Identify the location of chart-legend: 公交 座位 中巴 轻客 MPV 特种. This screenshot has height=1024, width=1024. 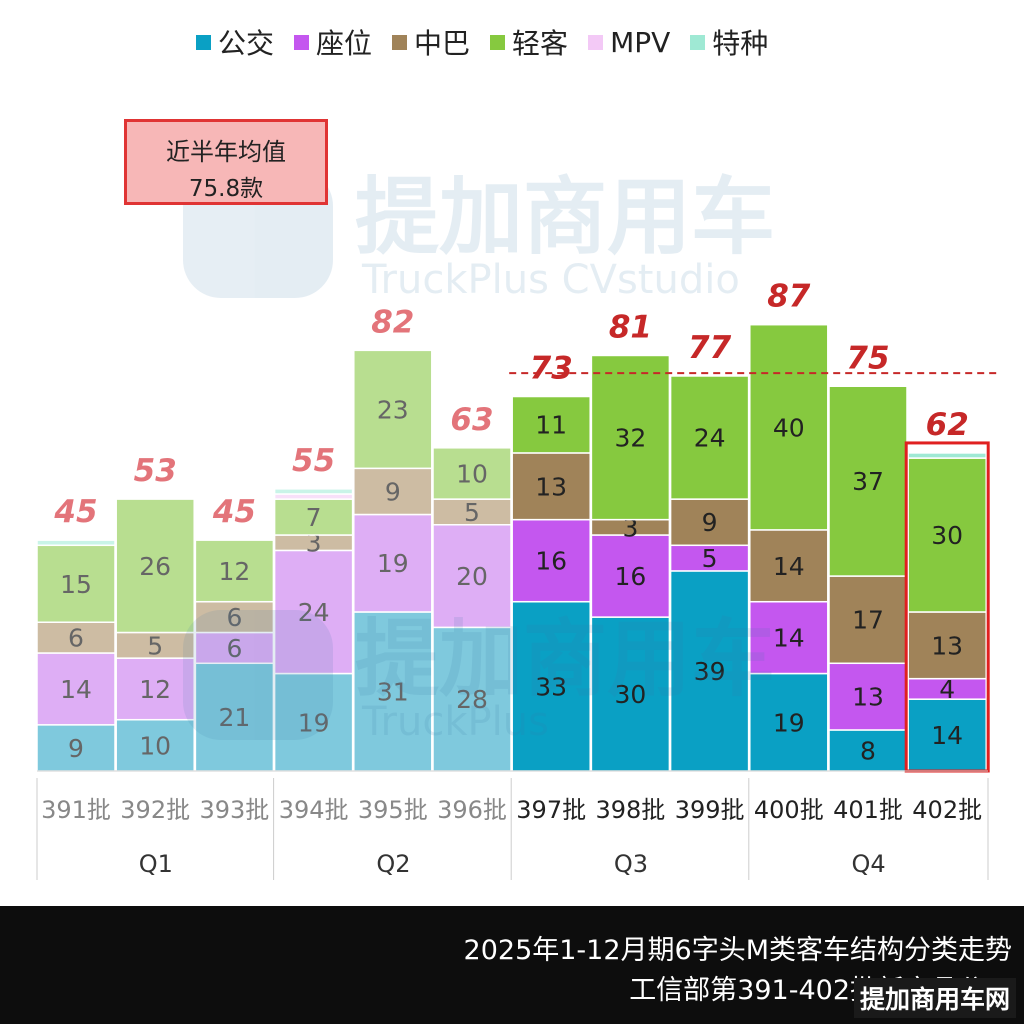
(492, 42).